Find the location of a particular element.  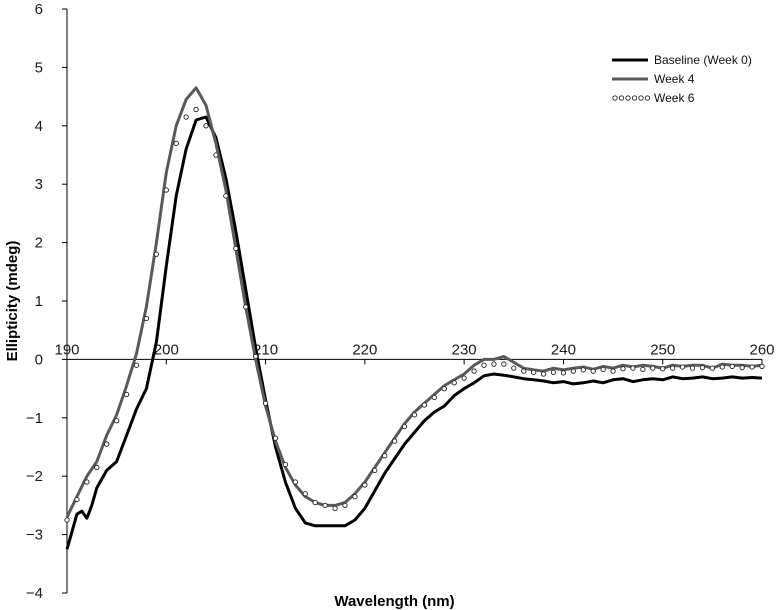

legend-label: Week 6 is located at coordinates (674, 98).